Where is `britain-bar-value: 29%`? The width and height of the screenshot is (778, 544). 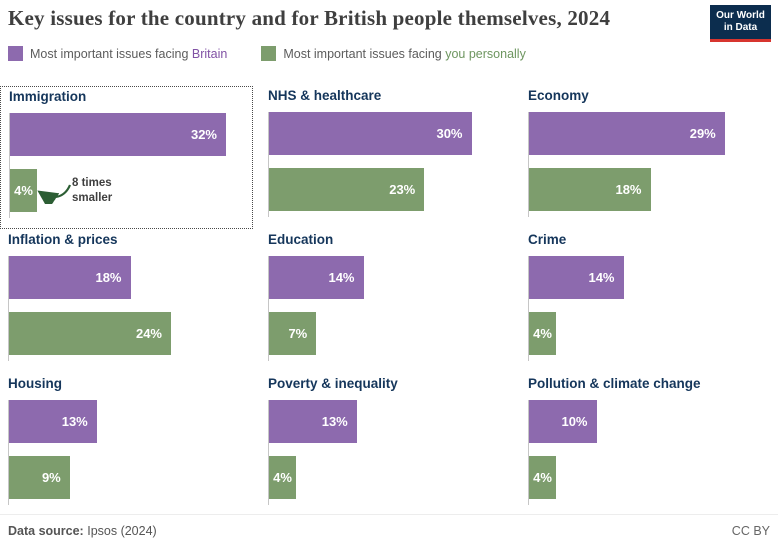
britain-bar-value: 29% is located at coordinates (702, 133).